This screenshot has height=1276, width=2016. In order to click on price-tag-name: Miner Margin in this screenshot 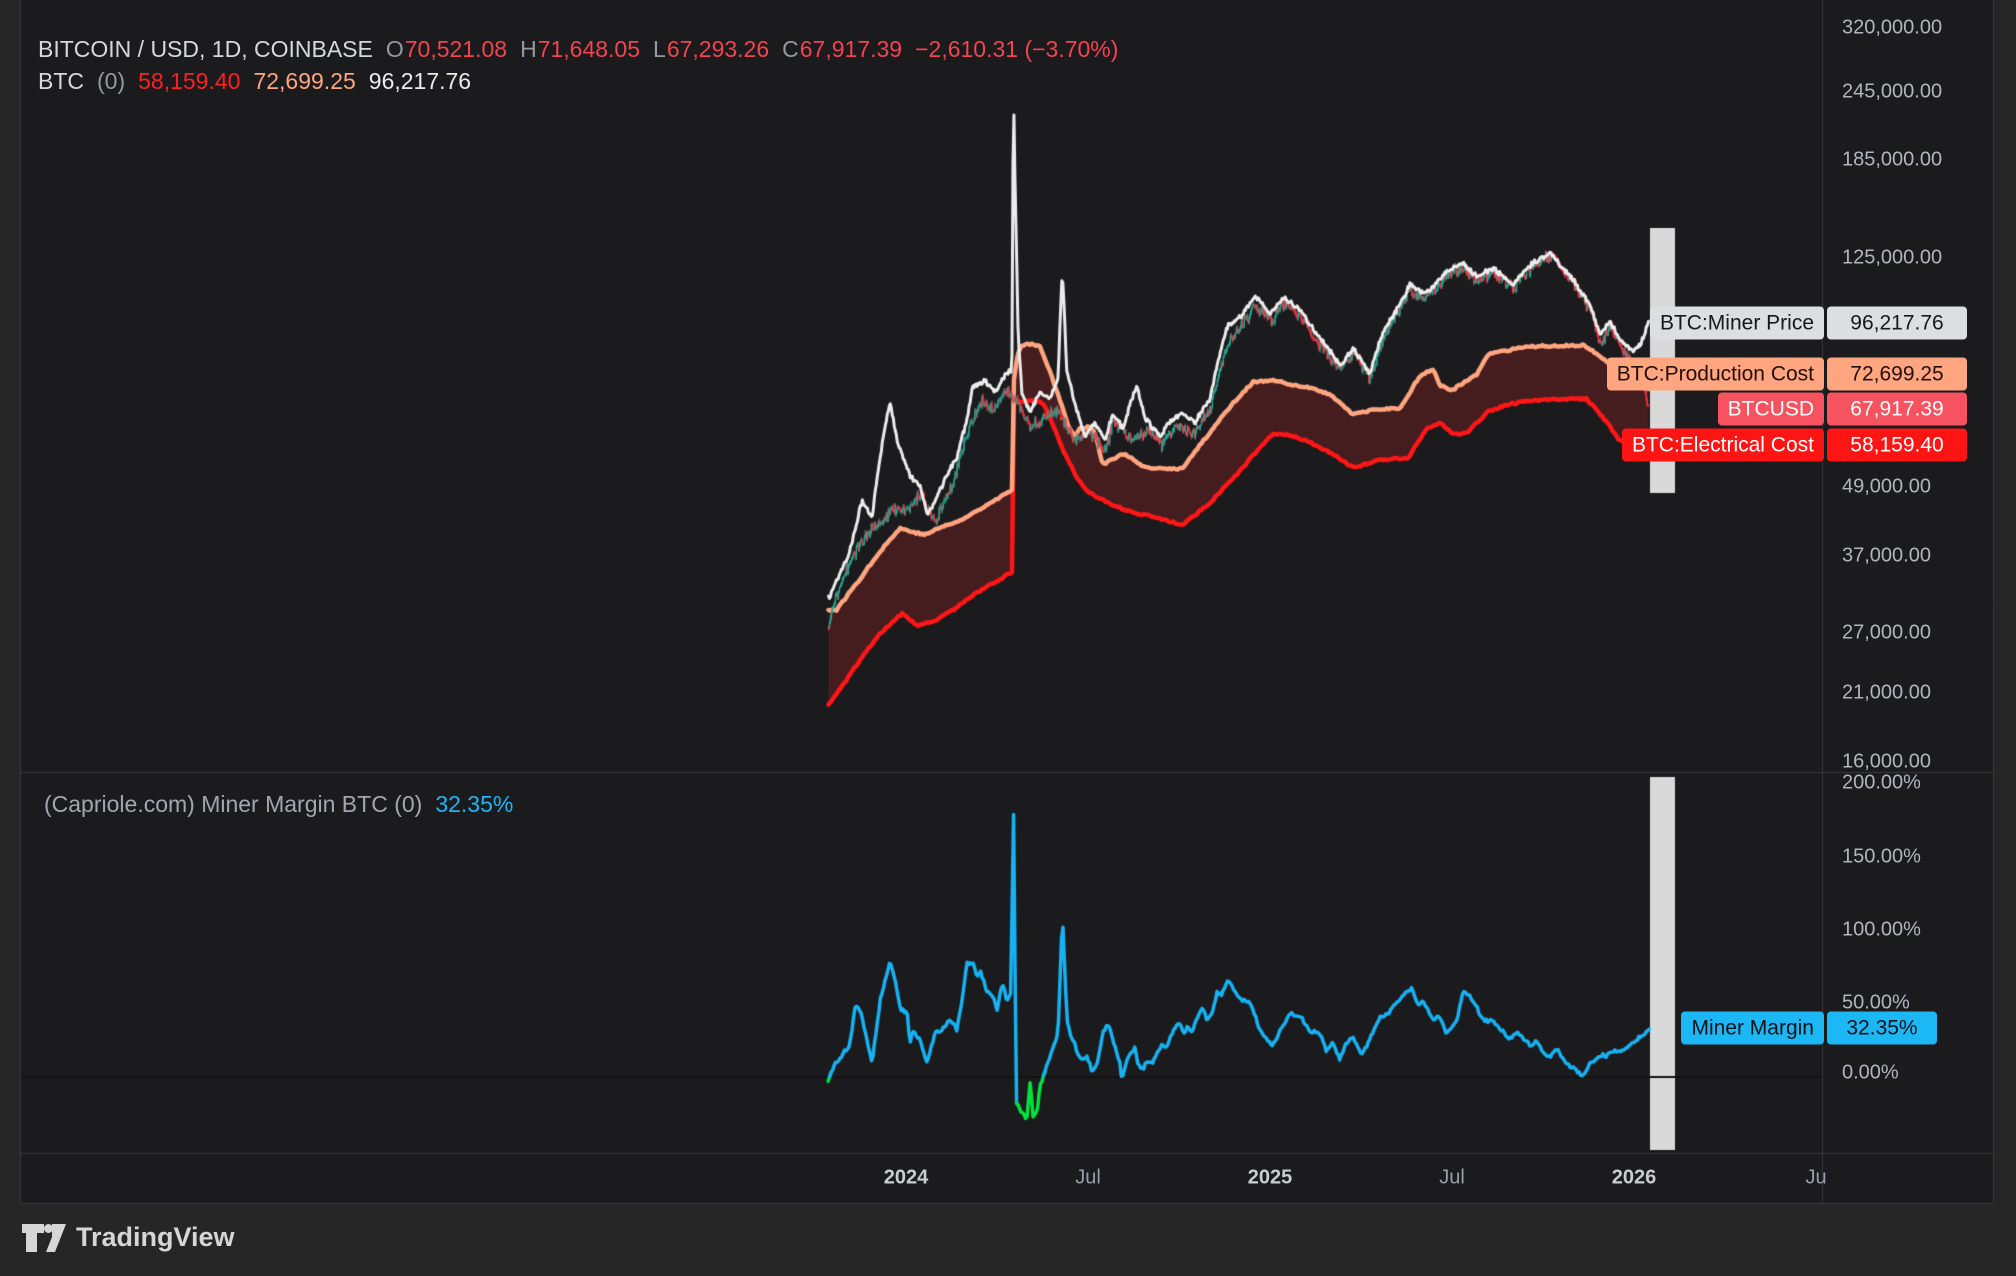, I will do `click(1752, 1028)`.